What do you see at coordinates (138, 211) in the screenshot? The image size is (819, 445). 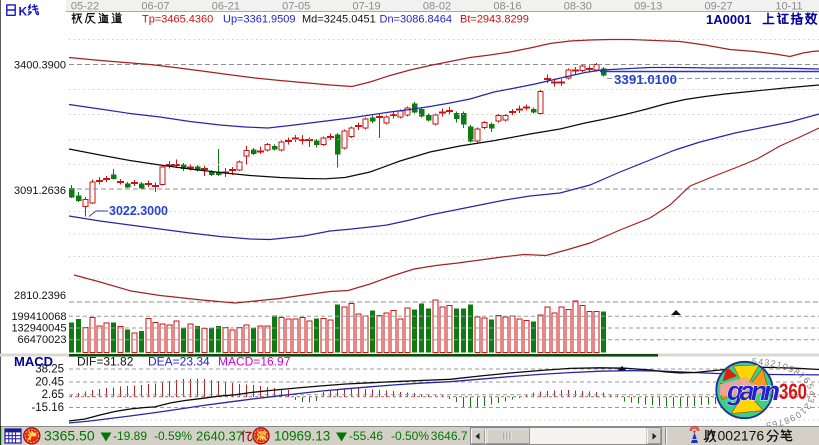 I see `svg-text: 3022.3000` at bounding box center [138, 211].